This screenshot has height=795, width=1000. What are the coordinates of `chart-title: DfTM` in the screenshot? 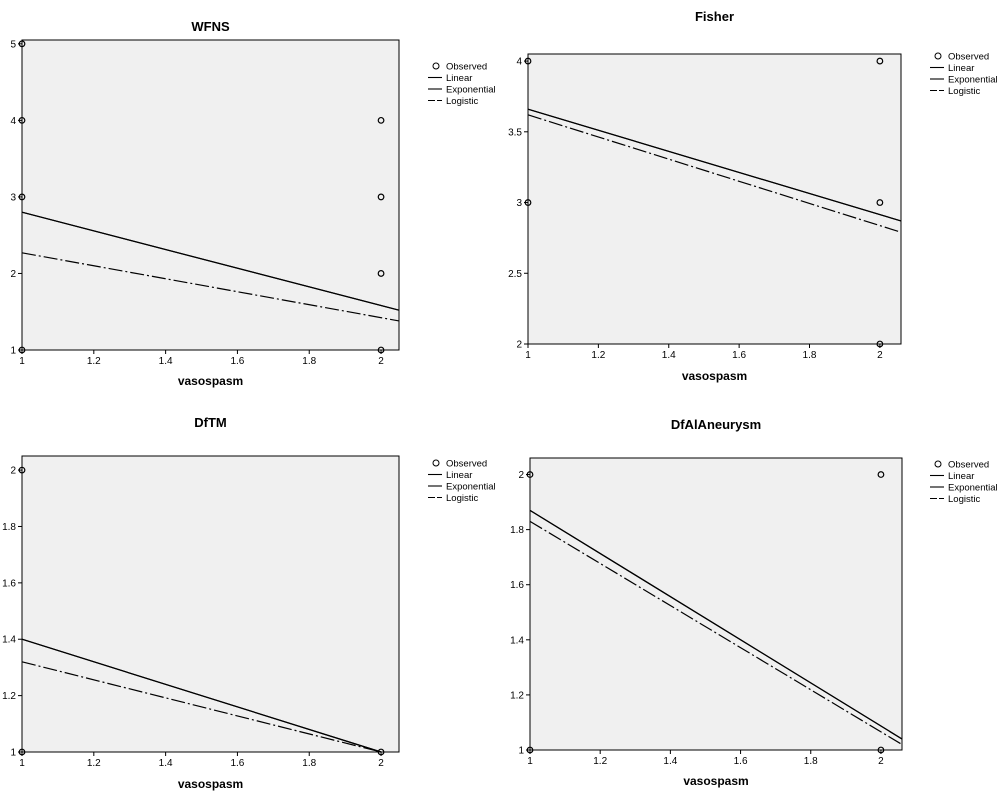 It's located at (210, 422).